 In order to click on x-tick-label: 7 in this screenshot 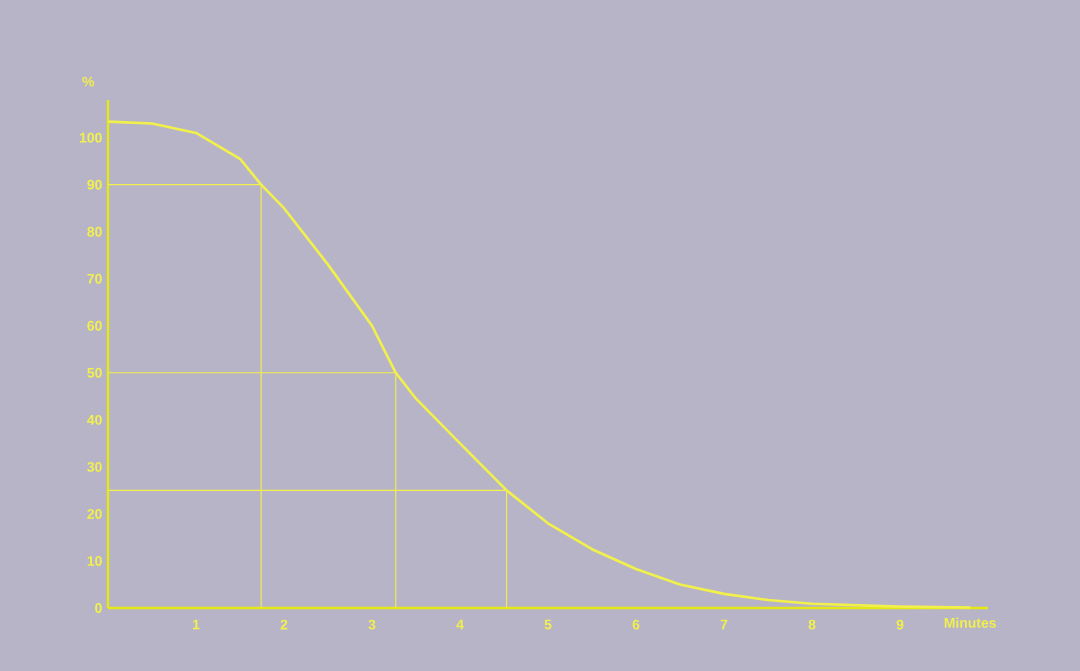, I will do `click(724, 624)`.